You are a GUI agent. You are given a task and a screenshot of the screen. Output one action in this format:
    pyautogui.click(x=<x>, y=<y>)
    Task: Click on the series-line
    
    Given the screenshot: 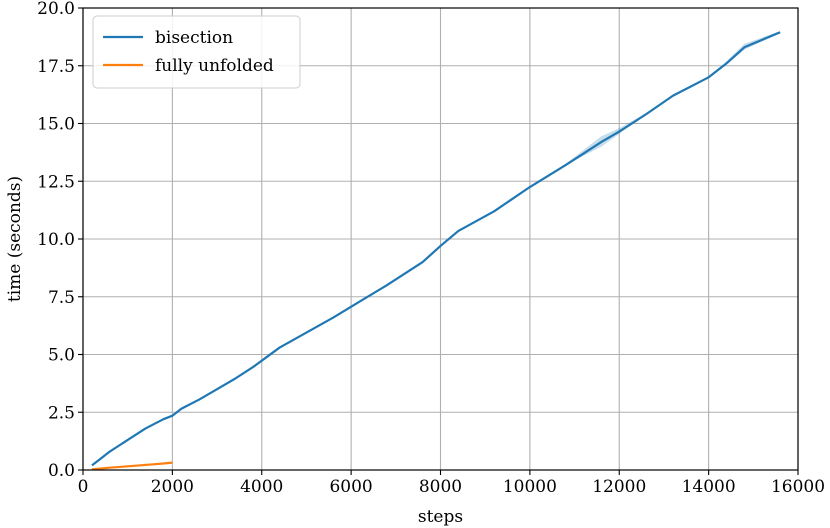 What is the action you would take?
    pyautogui.click(x=132, y=466)
    